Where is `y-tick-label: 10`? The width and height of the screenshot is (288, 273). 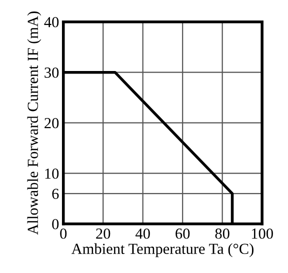
y-tick-label: 10 is located at coordinates (52, 173).